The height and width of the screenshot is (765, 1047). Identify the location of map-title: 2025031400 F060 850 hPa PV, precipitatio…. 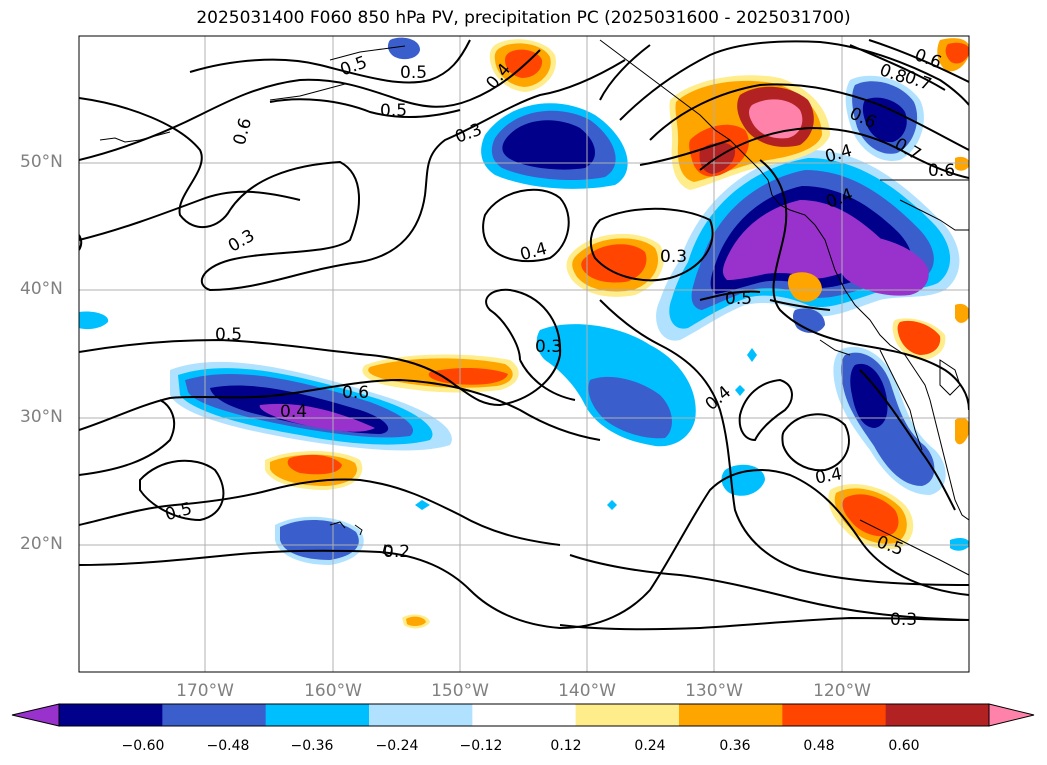
(523, 18).